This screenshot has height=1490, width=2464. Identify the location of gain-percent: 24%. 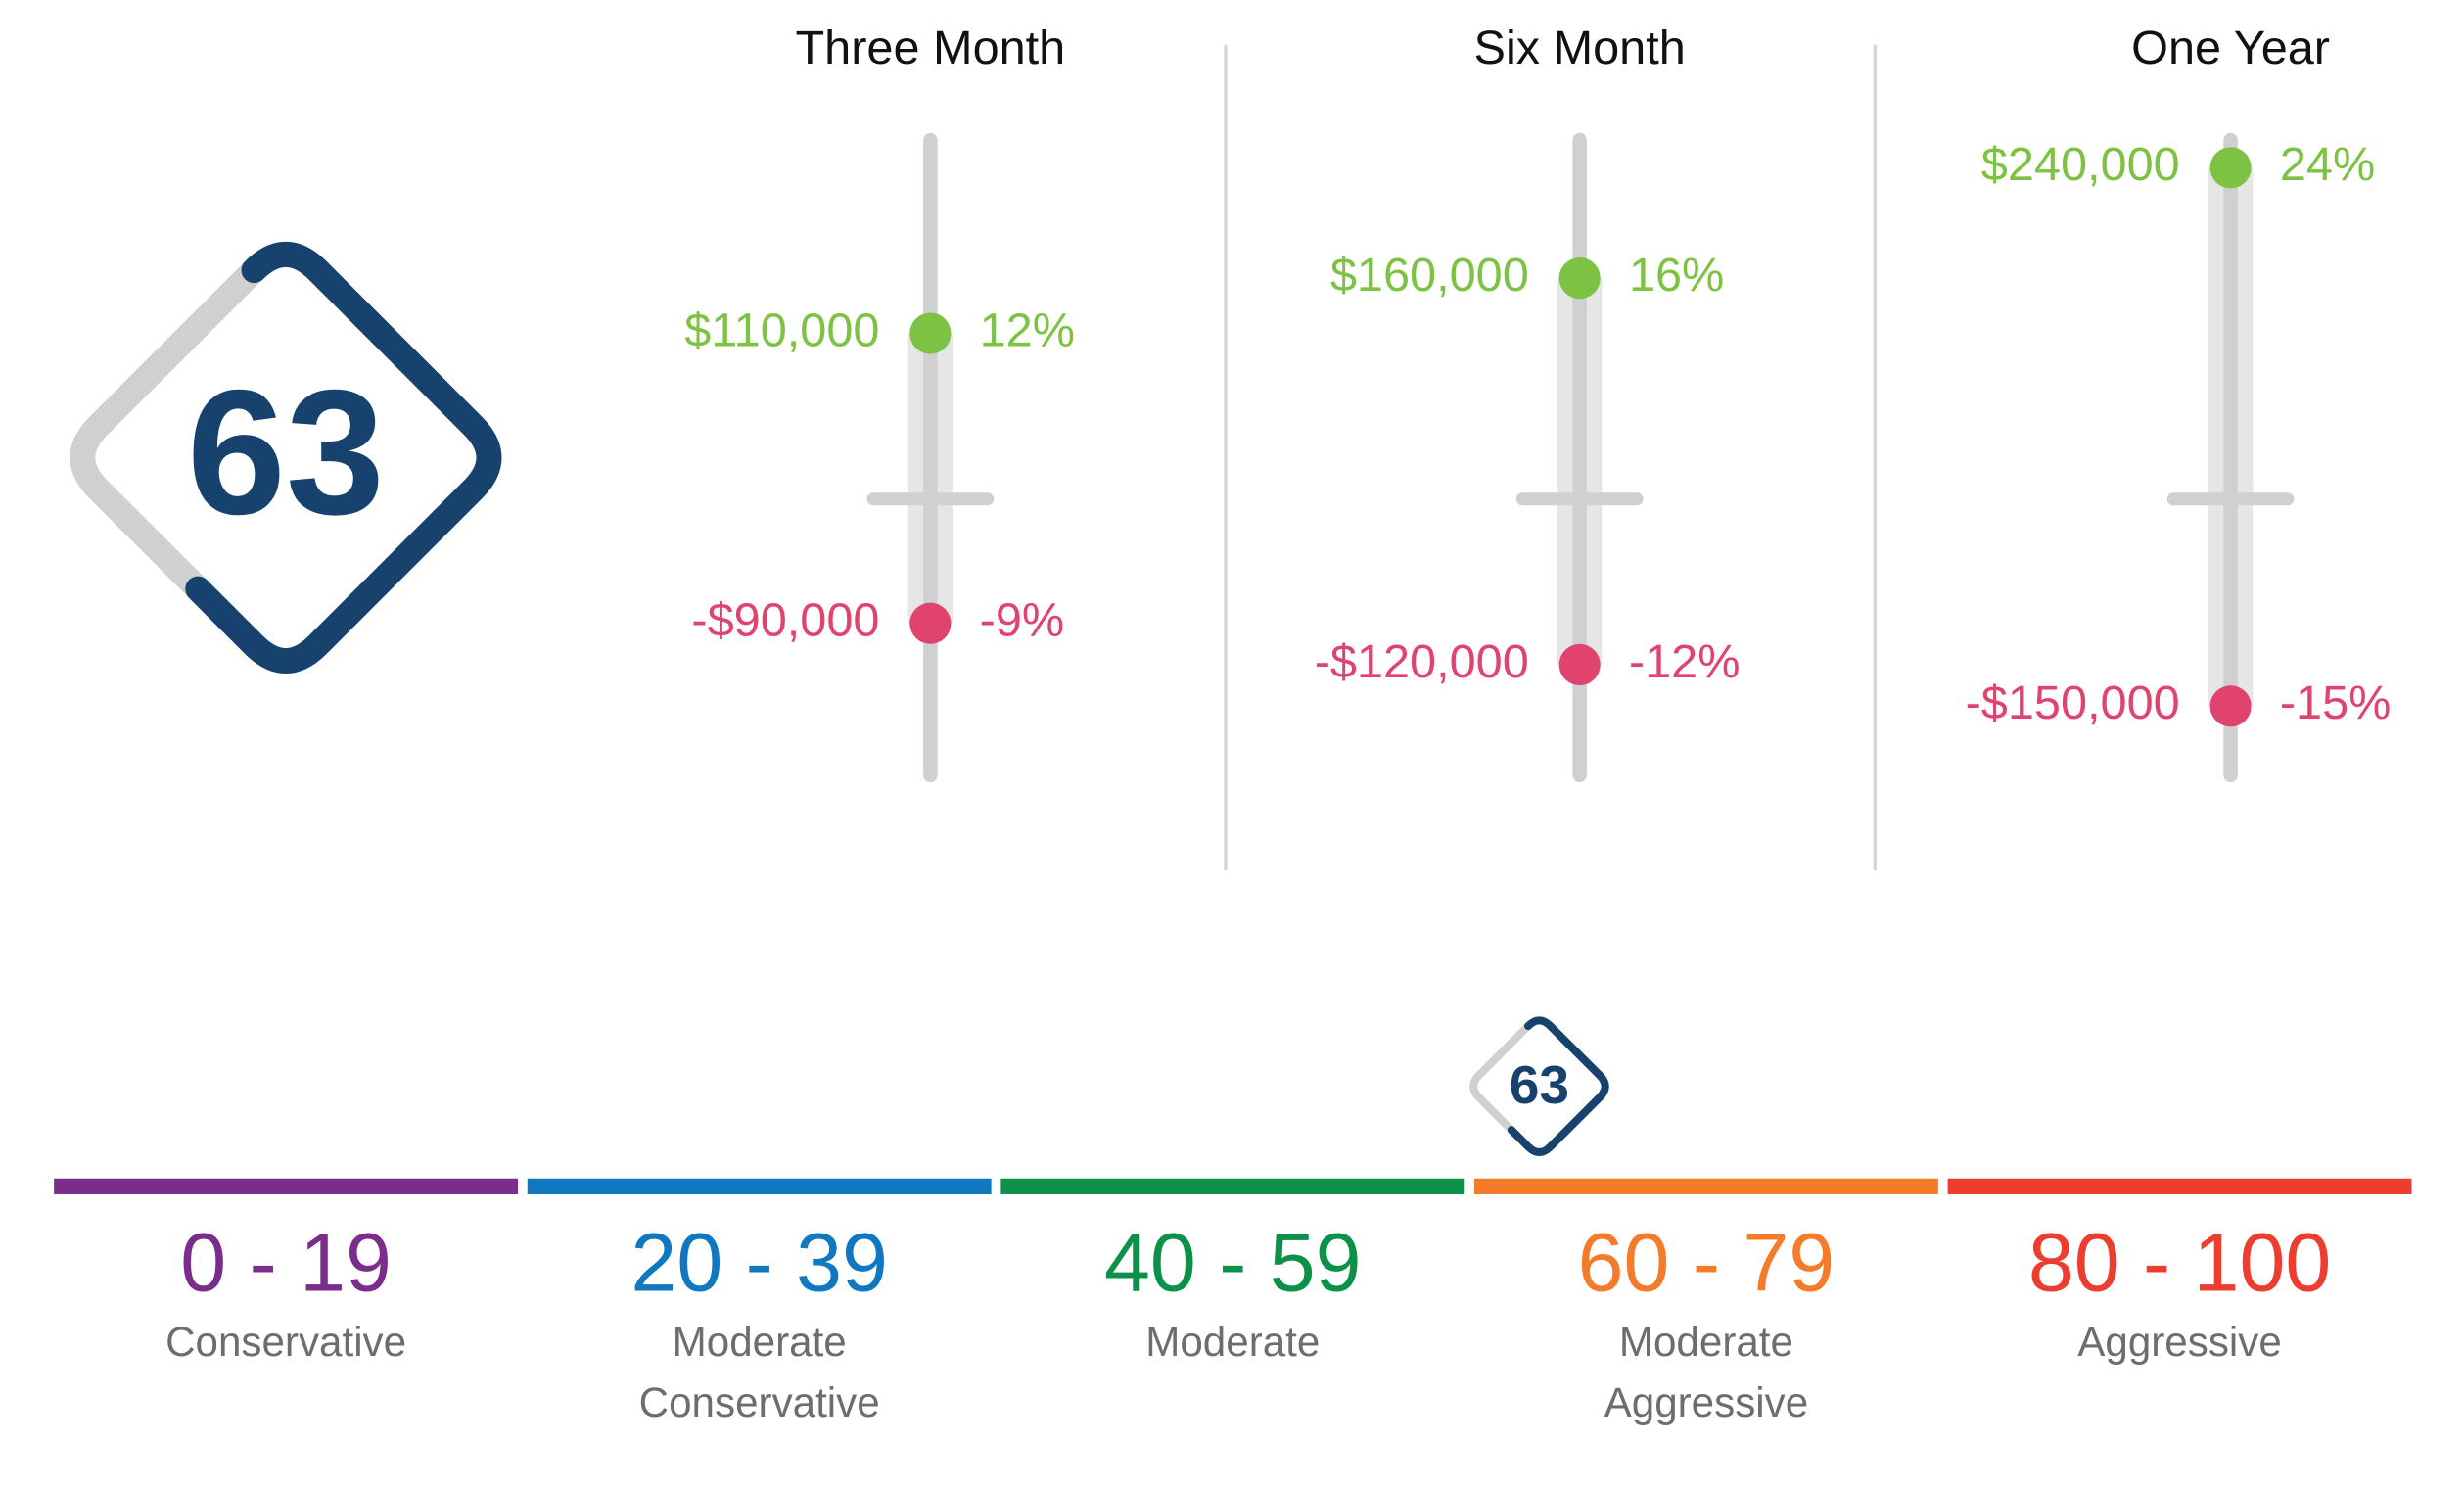
(2327, 165).